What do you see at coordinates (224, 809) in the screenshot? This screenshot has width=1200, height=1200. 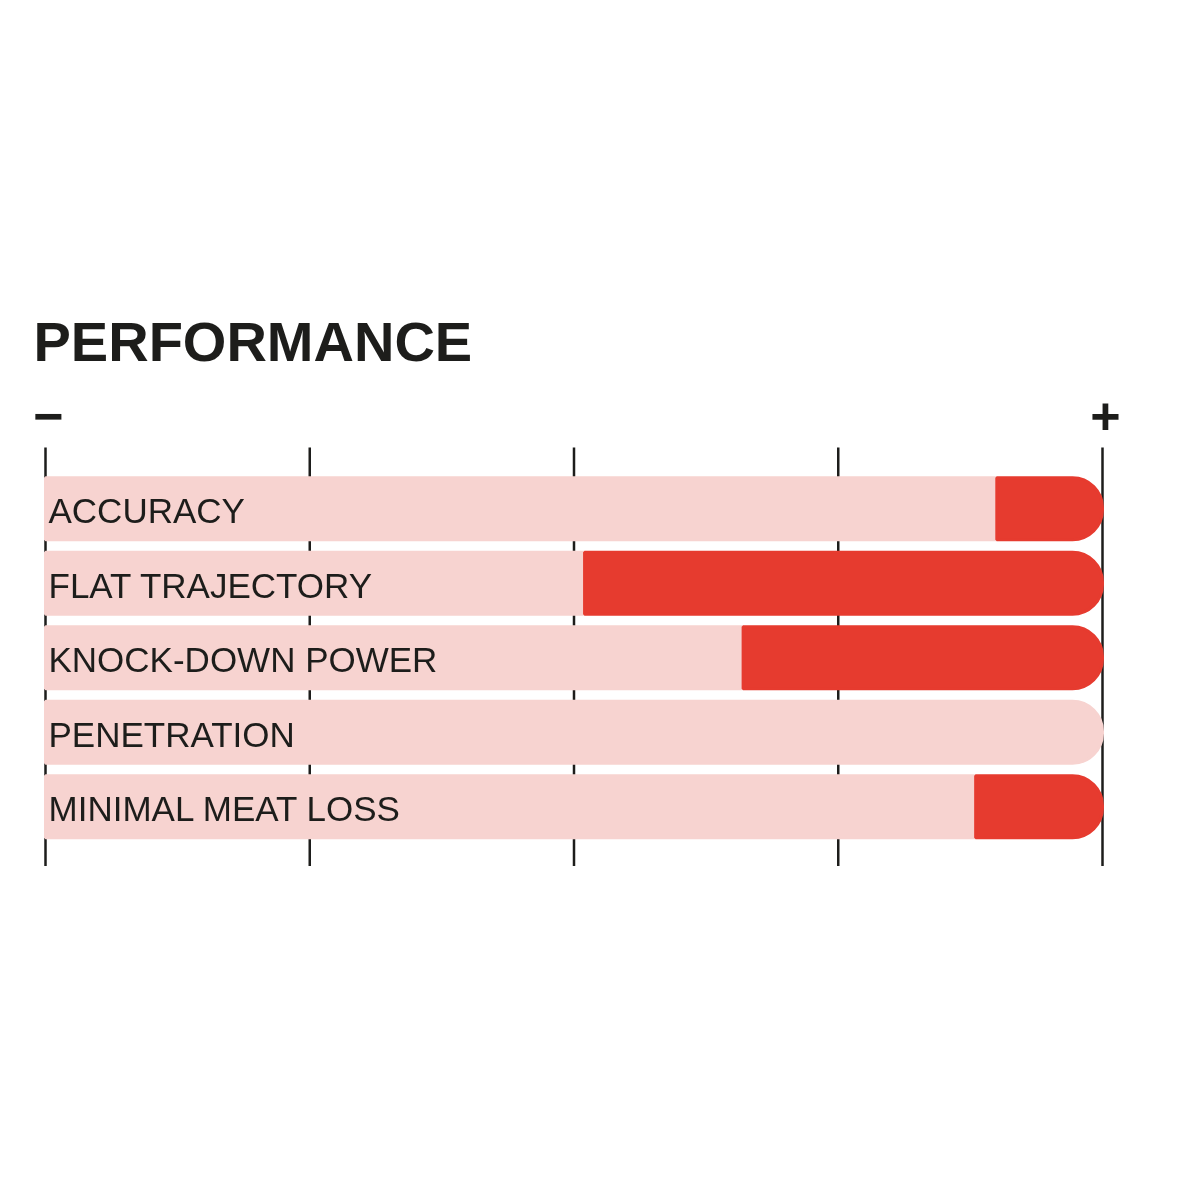 I see `y-tick-label: MINIMAL MEAT LOSS` at bounding box center [224, 809].